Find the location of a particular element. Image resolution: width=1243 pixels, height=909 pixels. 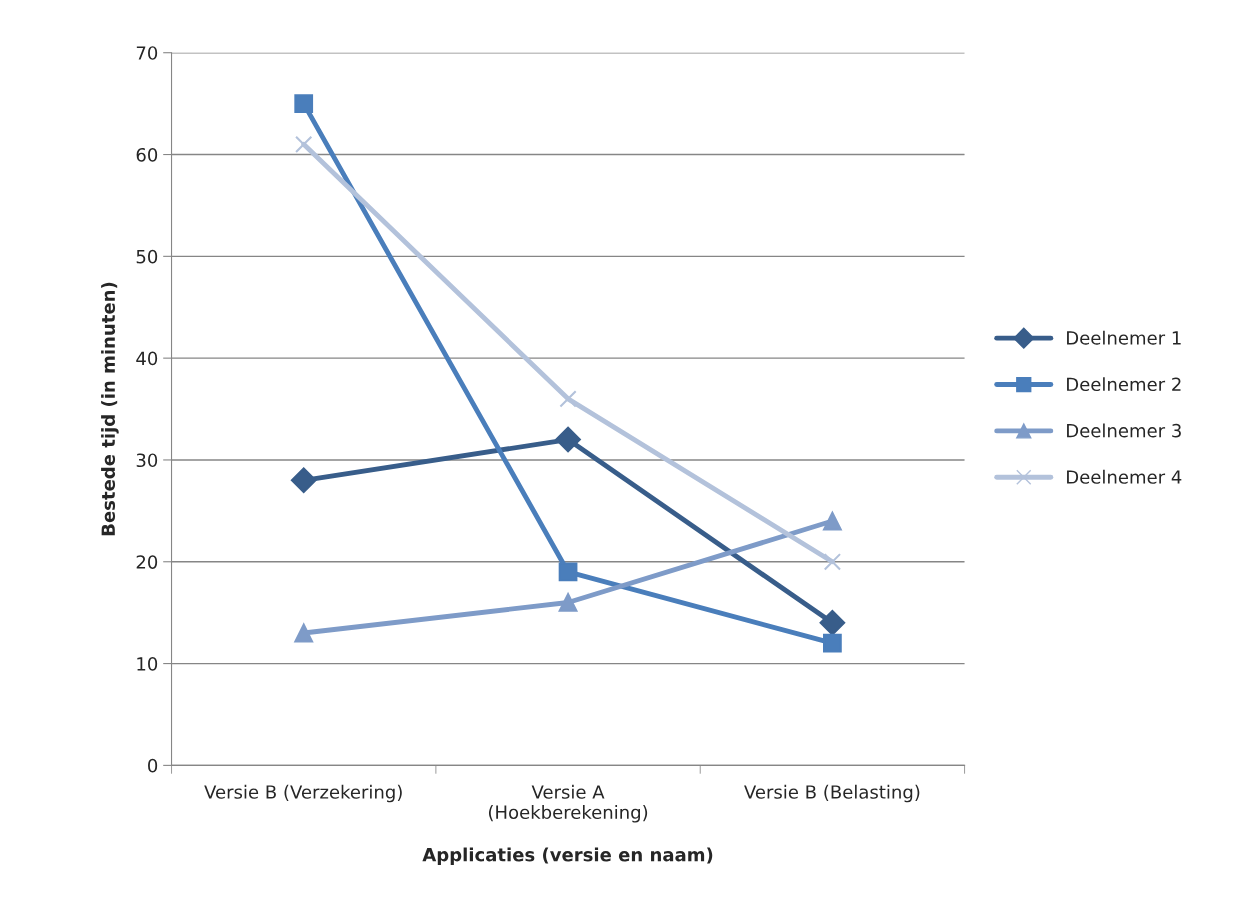

y-tick-label: 60 is located at coordinates (147, 154).